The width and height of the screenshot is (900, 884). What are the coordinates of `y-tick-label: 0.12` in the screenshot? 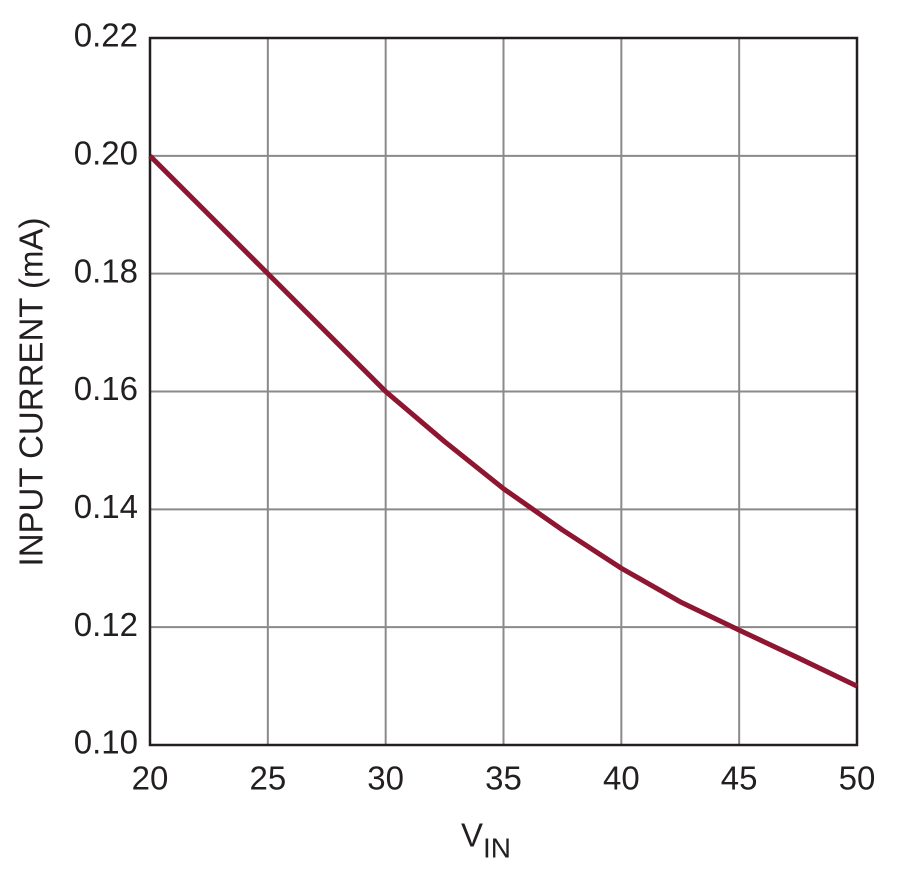 It's located at (106, 624).